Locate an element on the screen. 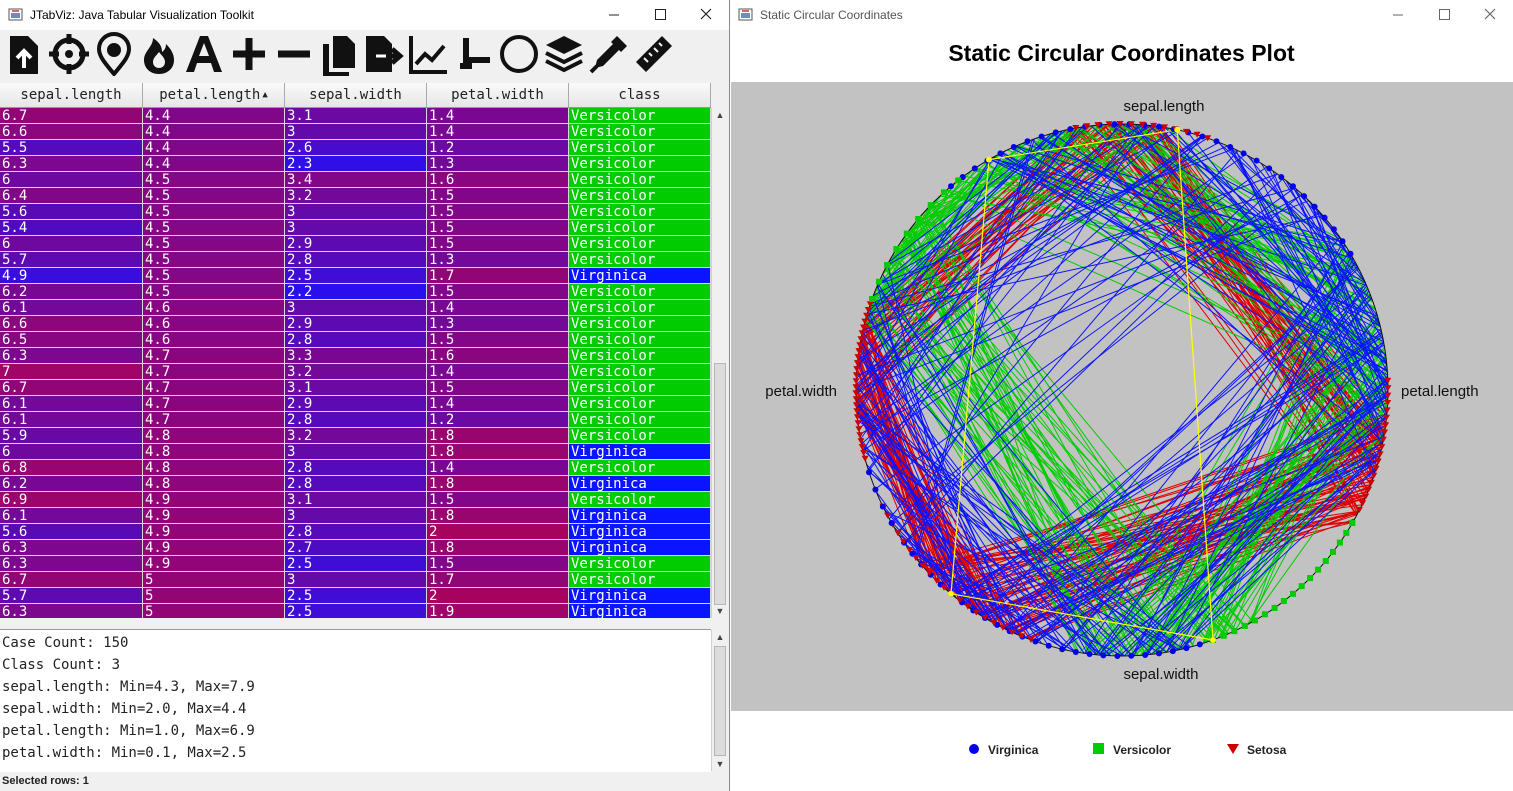 This screenshot has width=1513, height=791. column-header-sepal-length: sepal.length is located at coordinates (71, 95).